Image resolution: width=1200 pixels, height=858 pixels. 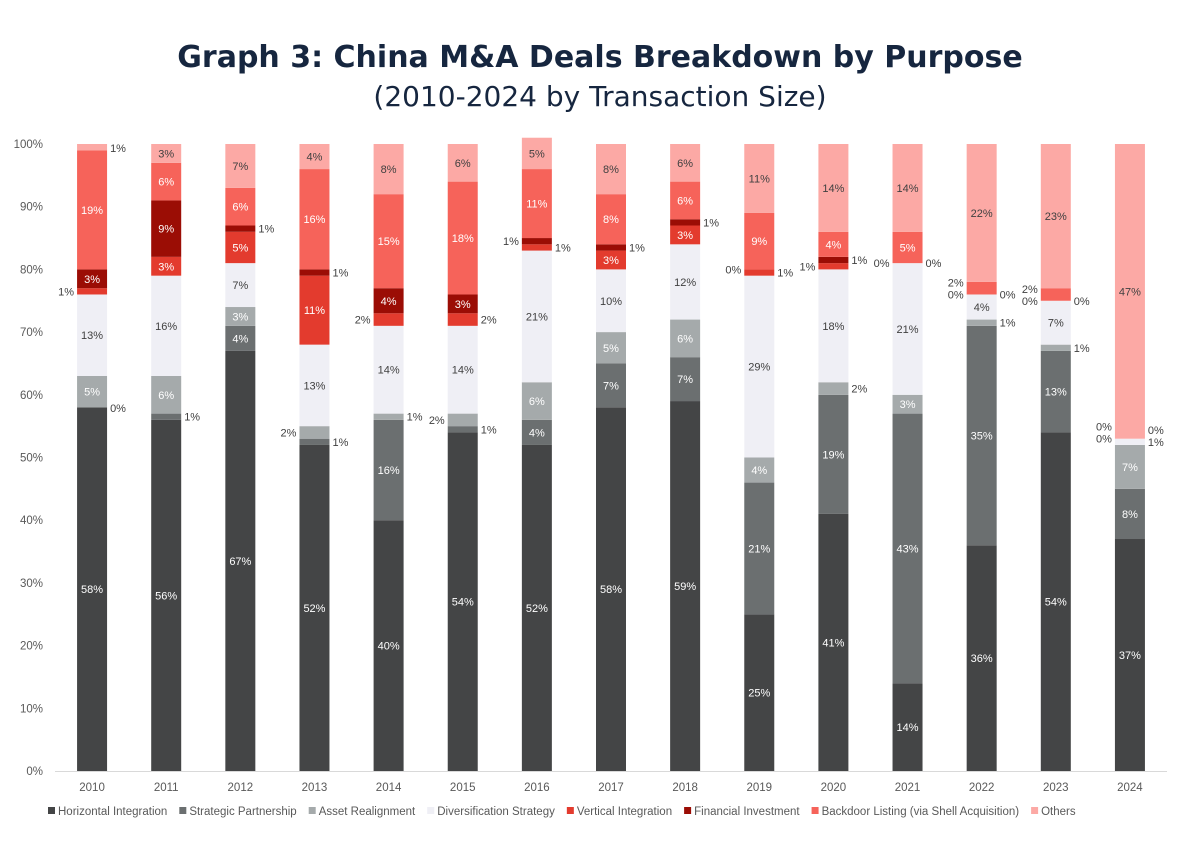 I want to click on data-label: 41%, so click(x=833, y=643).